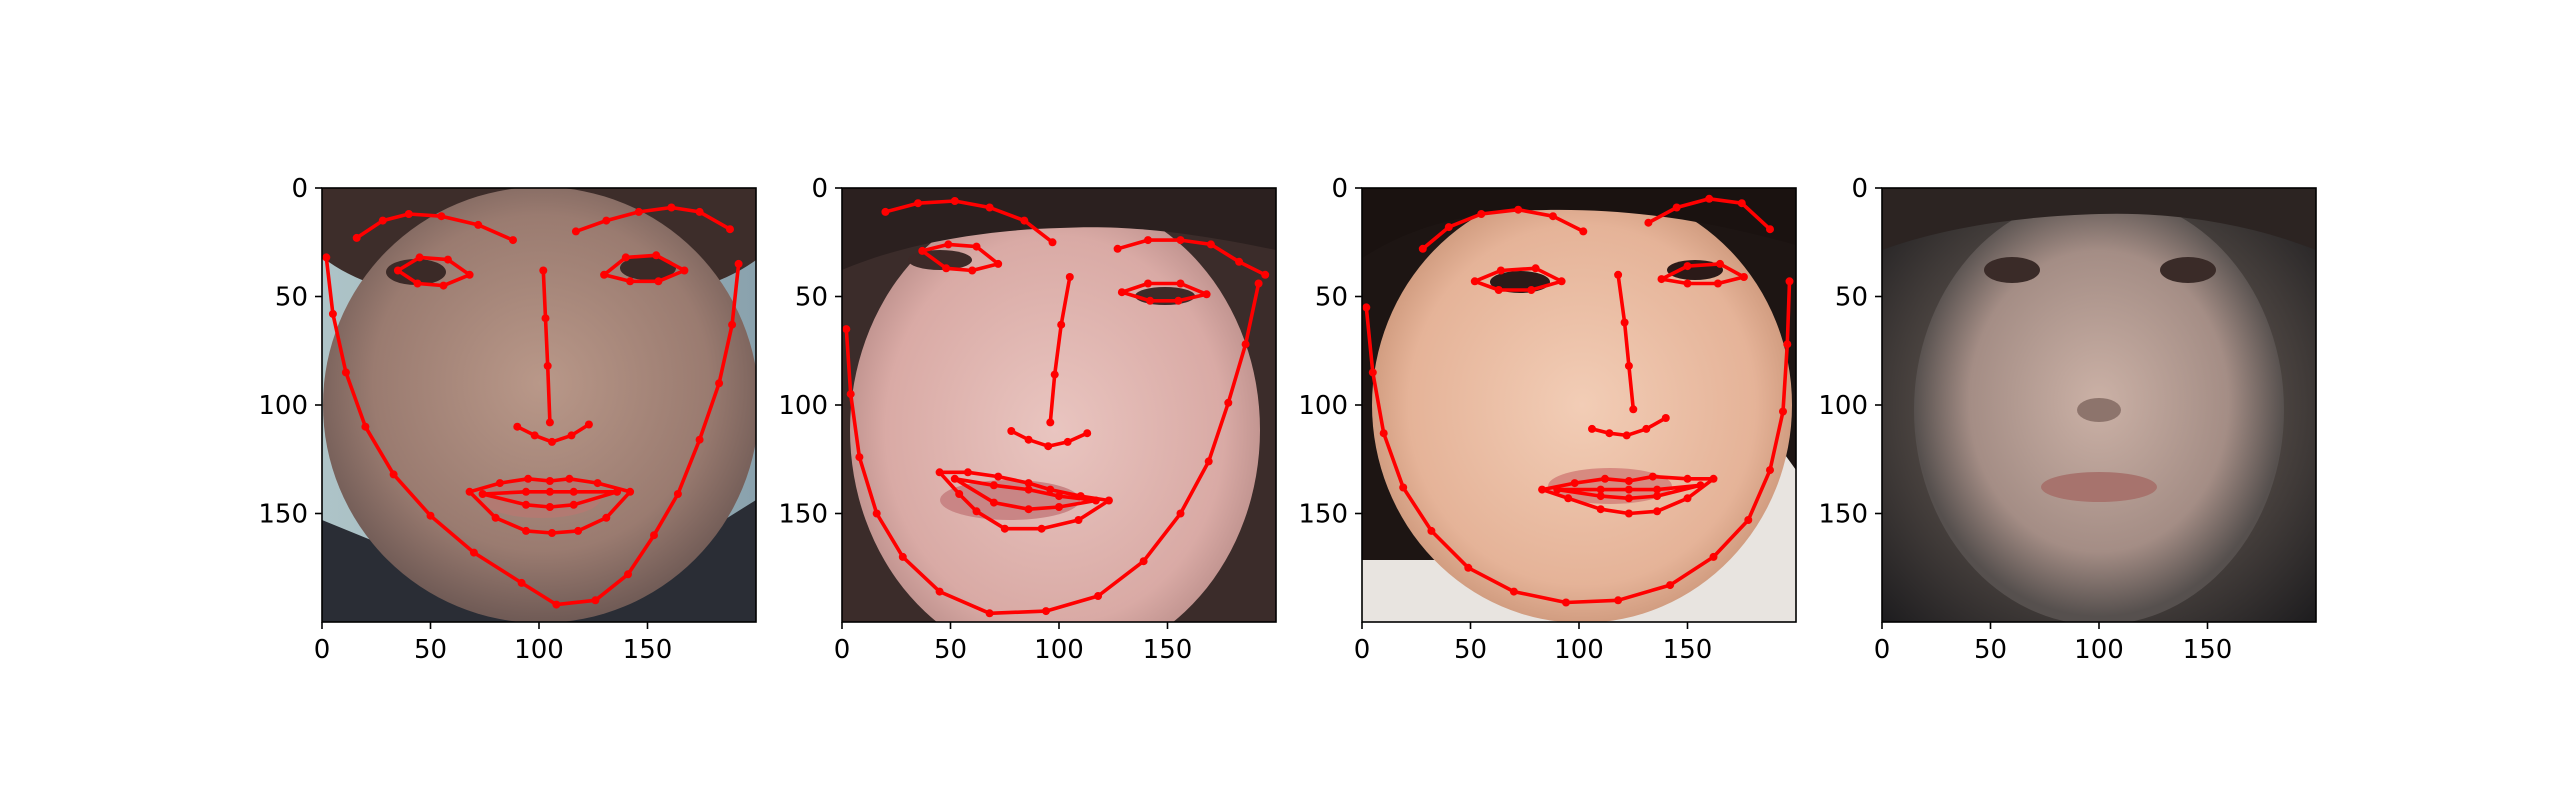  What do you see at coordinates (1060, 350) in the screenshot?
I see `landmark-line-nose` at bounding box center [1060, 350].